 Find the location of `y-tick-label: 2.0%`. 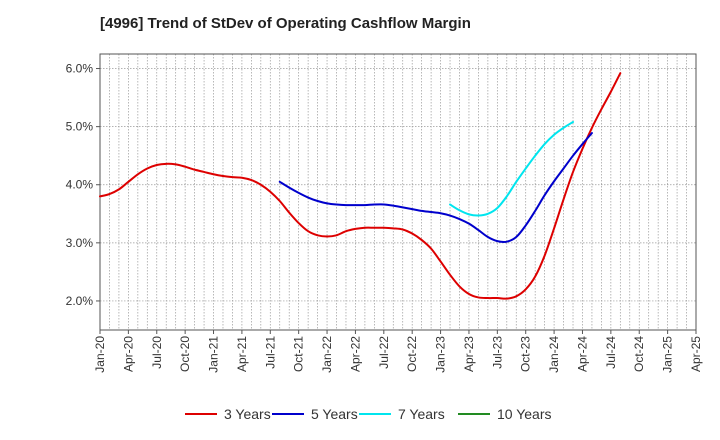

y-tick-label: 2.0% is located at coordinates (80, 301).